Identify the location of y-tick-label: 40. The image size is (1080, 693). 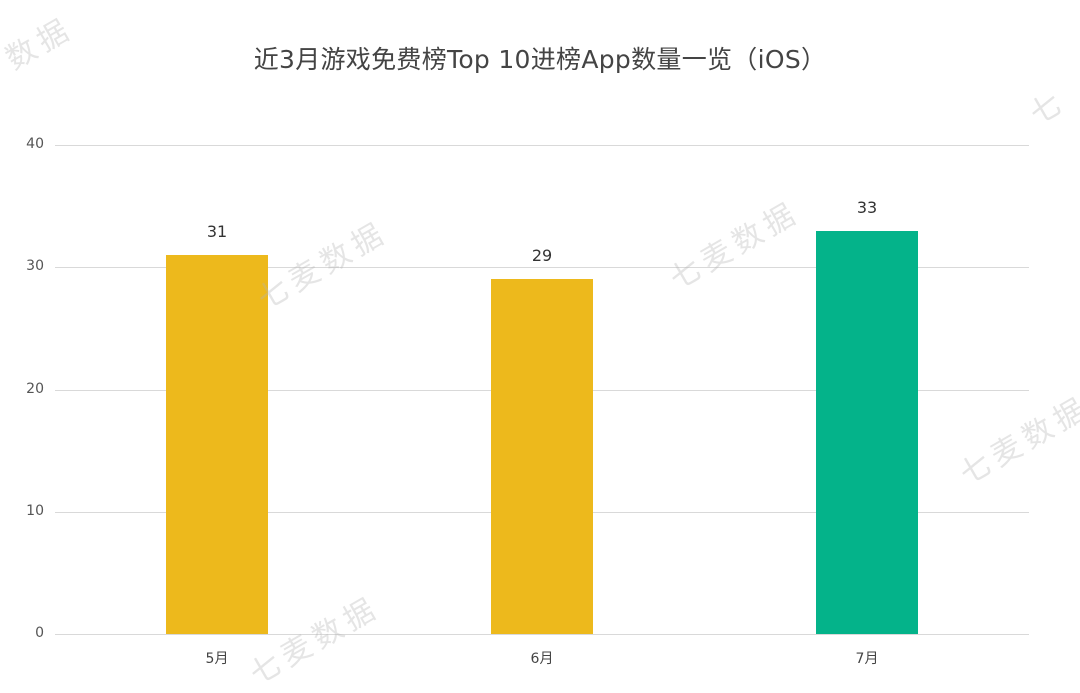
(35, 144).